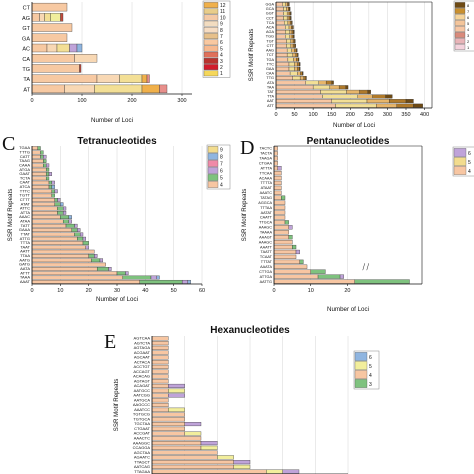 This screenshot has height=474, width=474. What do you see at coordinates (223, 6) in the screenshot?
I see `legend-label: 12` at bounding box center [223, 6].